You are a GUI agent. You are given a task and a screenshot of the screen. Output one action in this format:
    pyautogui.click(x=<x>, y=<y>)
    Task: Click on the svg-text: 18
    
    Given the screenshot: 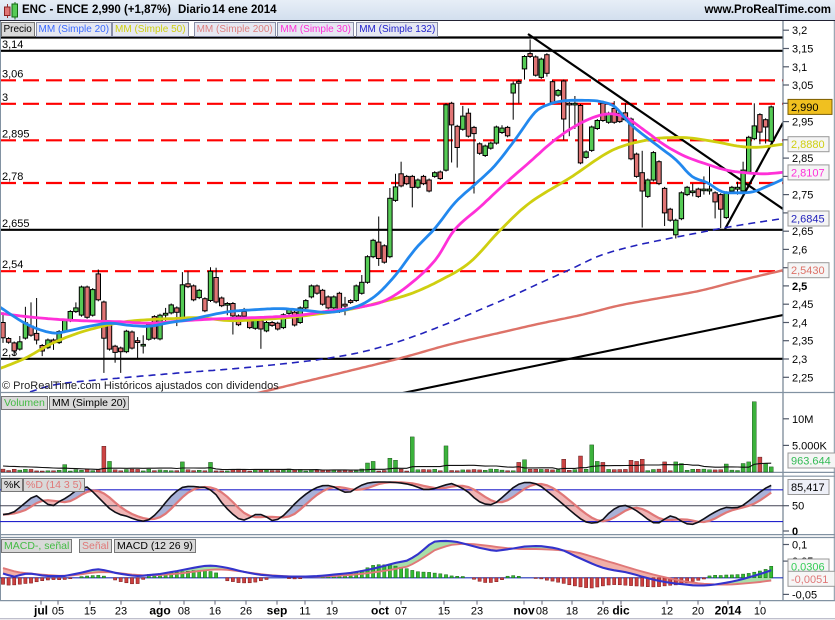 What is the action you would take?
    pyautogui.click(x=572, y=612)
    